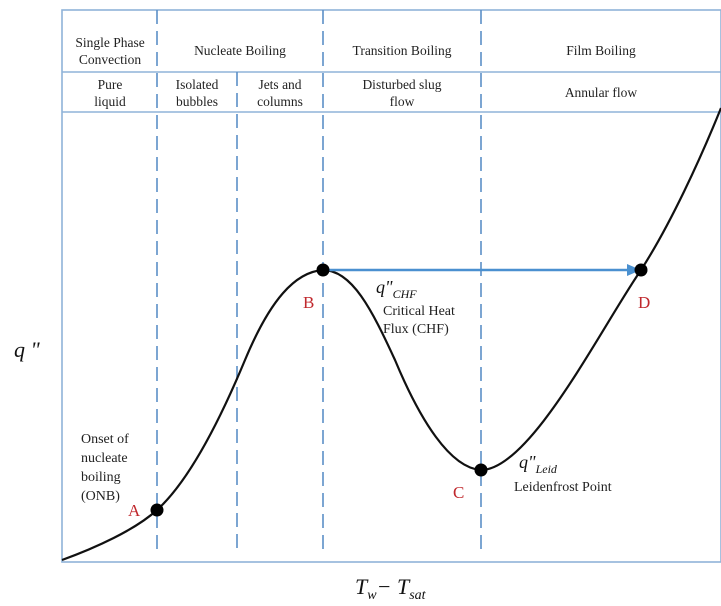 The image size is (721, 606). I want to click on chf-note-line2: Flux (CHF), so click(416, 329).